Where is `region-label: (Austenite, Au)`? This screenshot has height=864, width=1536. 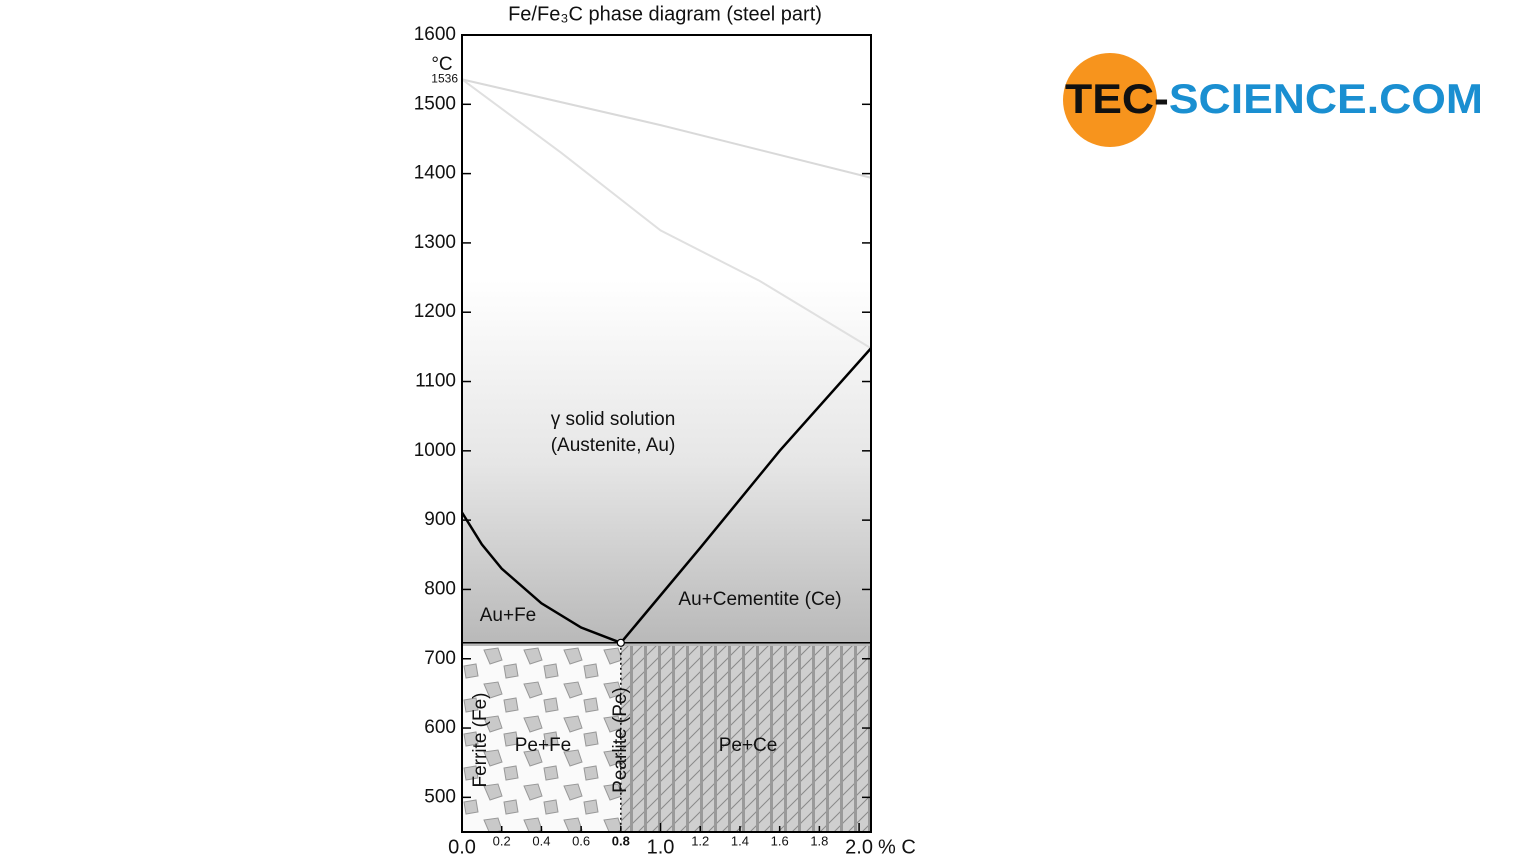 region-label: (Austenite, Au) is located at coordinates (613, 445).